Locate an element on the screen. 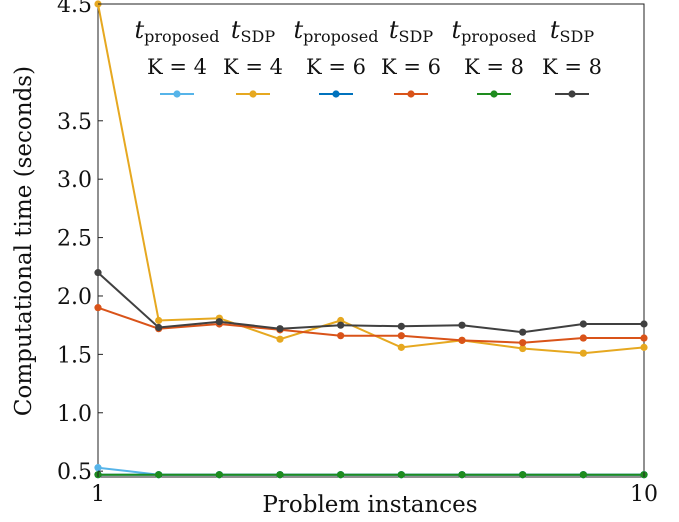 The image size is (679, 522). legend-entry-1: tproposed K = 4 is located at coordinates (177, 57).